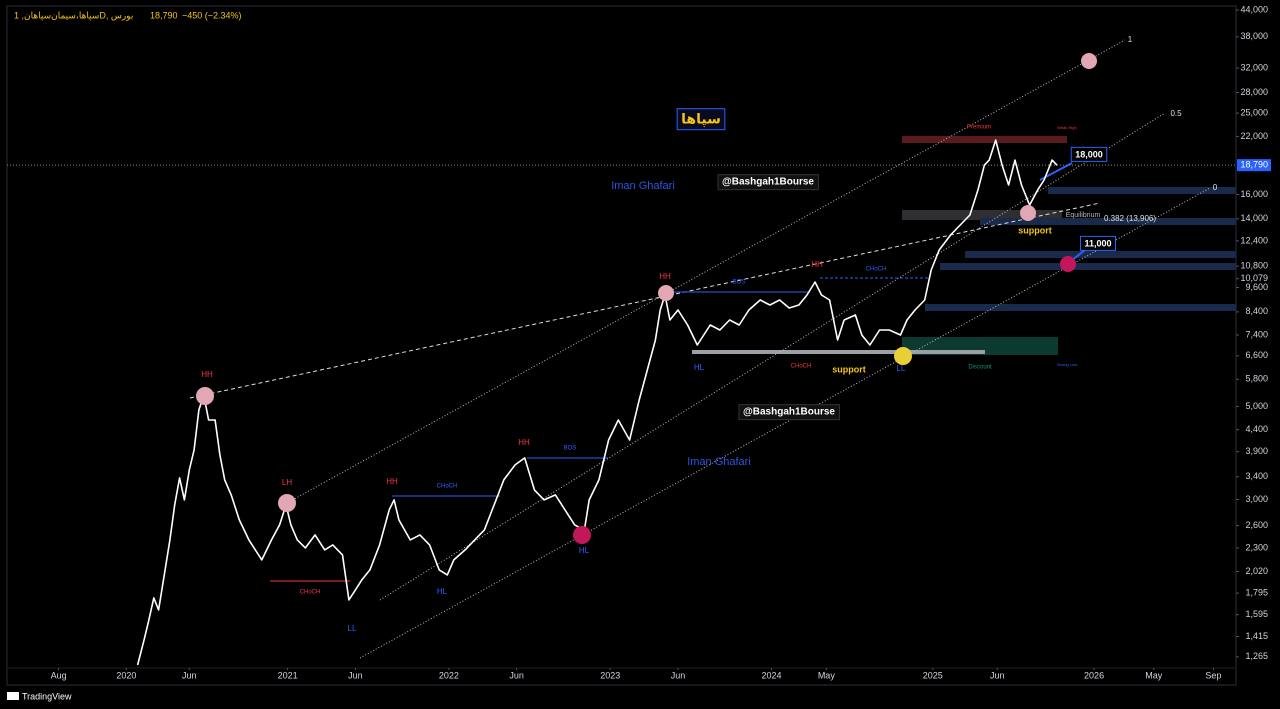 The width and height of the screenshot is (1280, 709). I want to click on y-tick-label: 8,400, so click(1256, 311).